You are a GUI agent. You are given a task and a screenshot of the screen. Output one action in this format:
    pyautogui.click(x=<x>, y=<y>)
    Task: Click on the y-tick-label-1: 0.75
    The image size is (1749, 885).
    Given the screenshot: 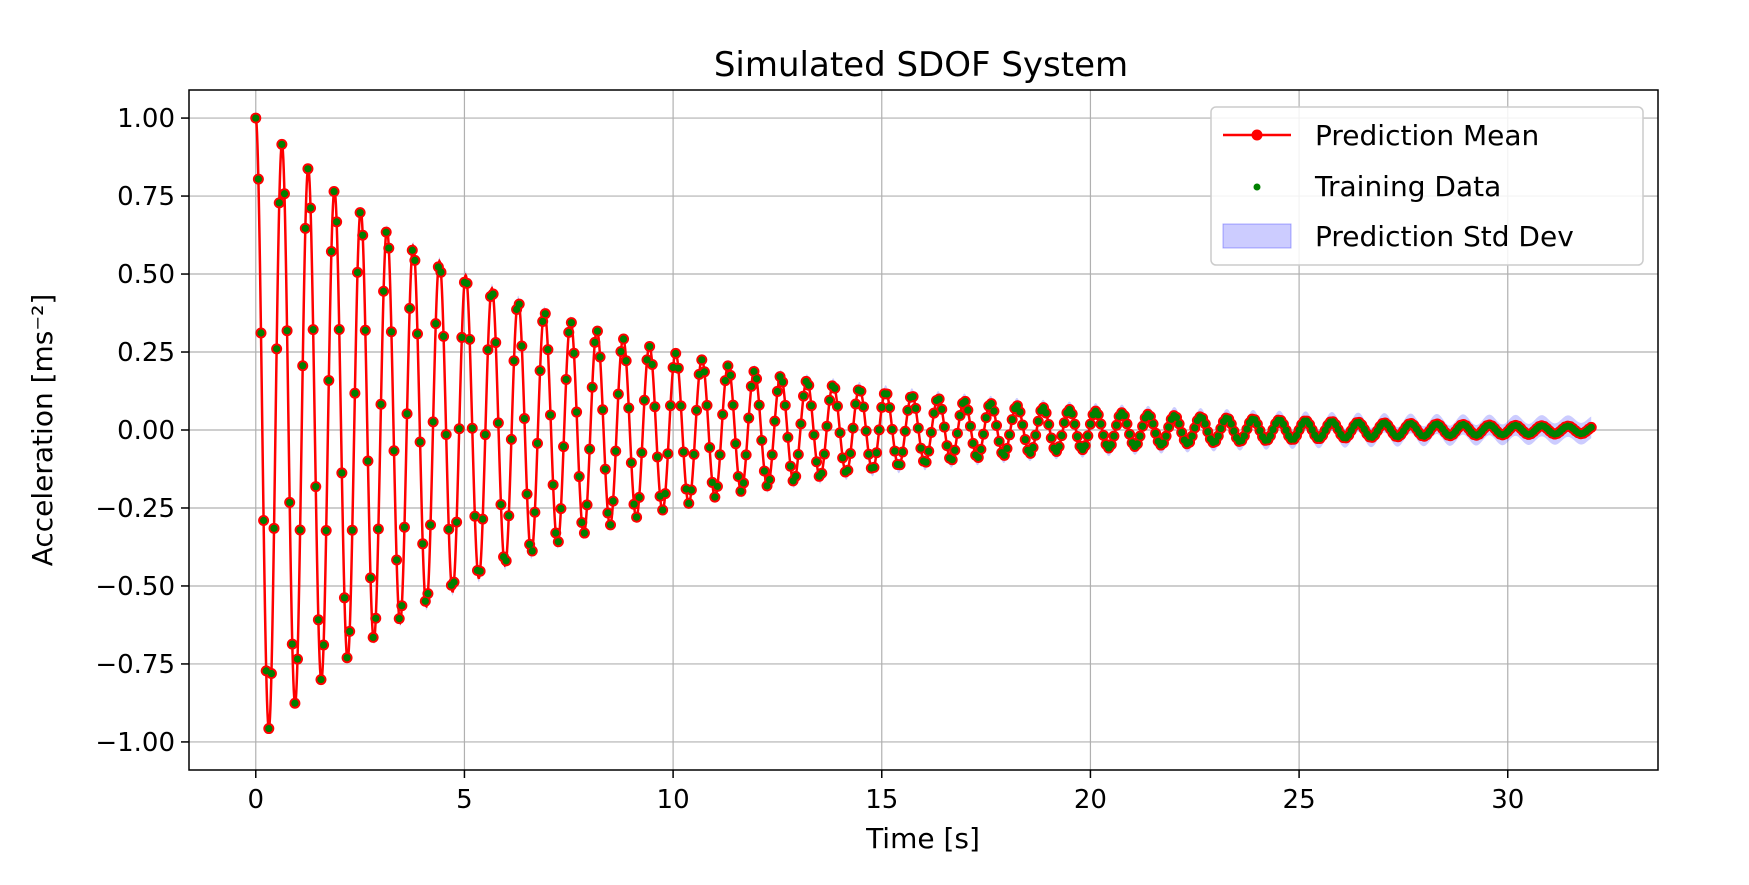 What is the action you would take?
    pyautogui.click(x=146, y=197)
    